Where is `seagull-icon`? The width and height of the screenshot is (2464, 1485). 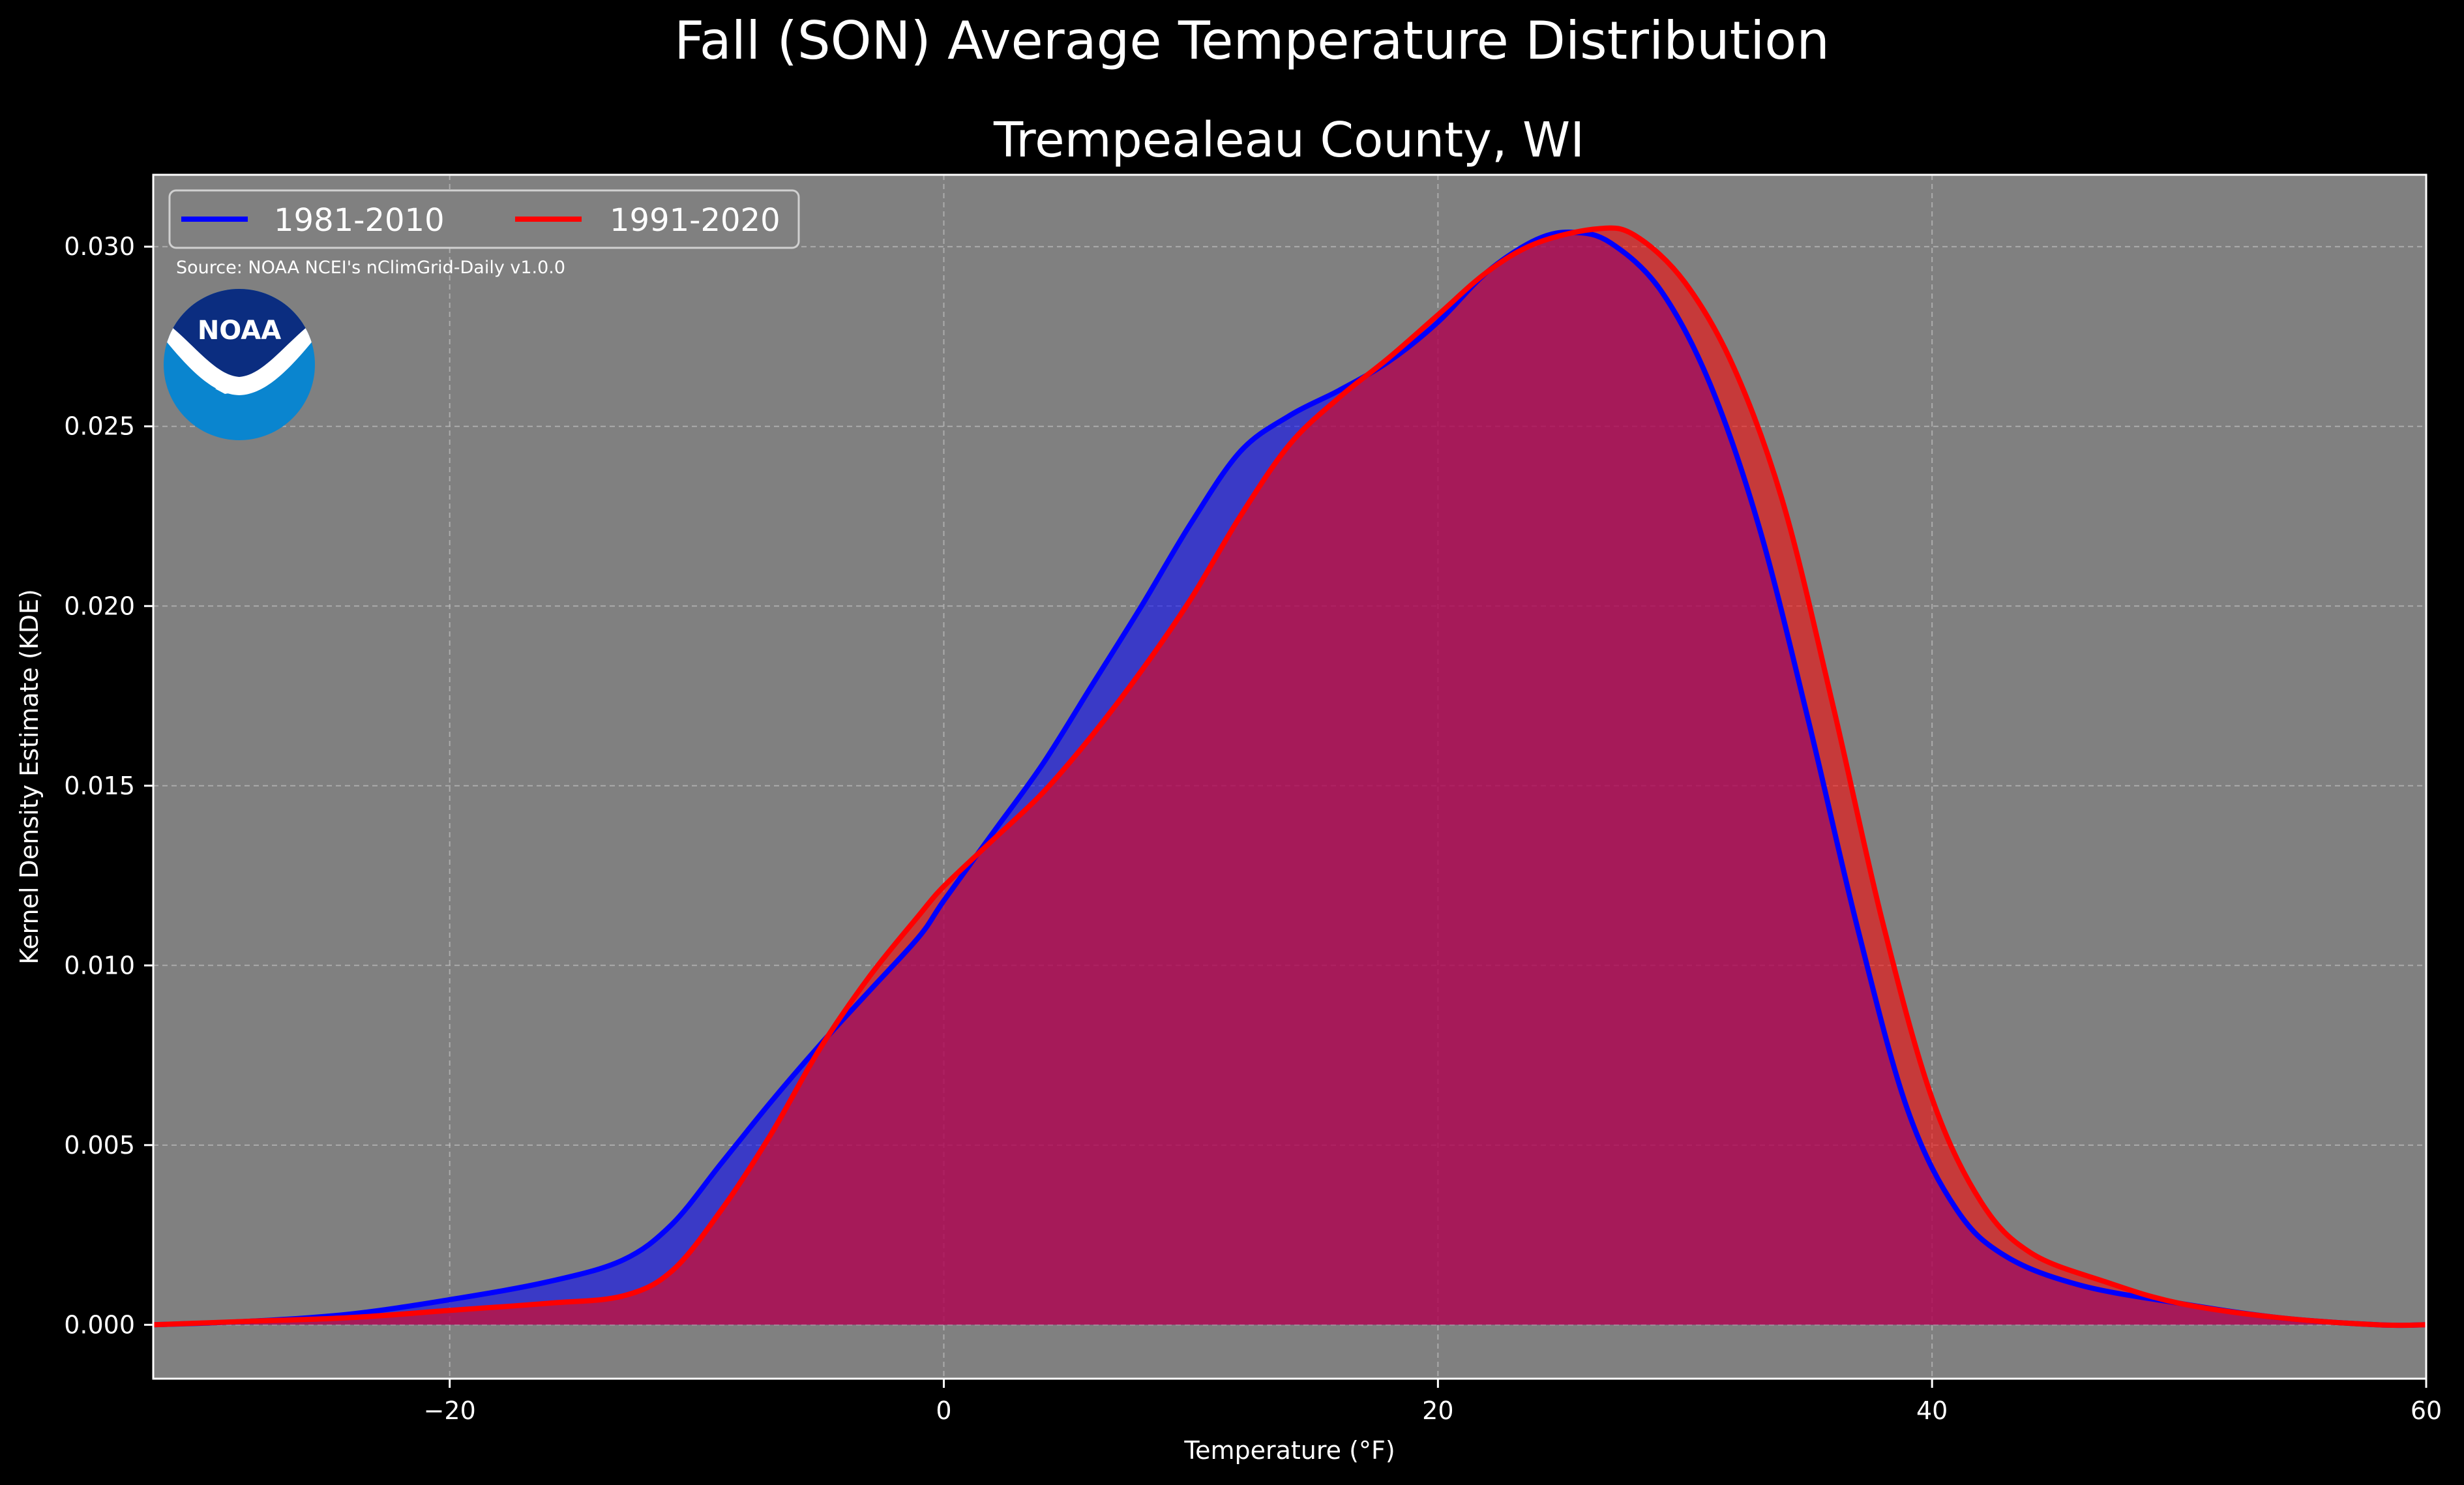 seagull-icon is located at coordinates (239, 358).